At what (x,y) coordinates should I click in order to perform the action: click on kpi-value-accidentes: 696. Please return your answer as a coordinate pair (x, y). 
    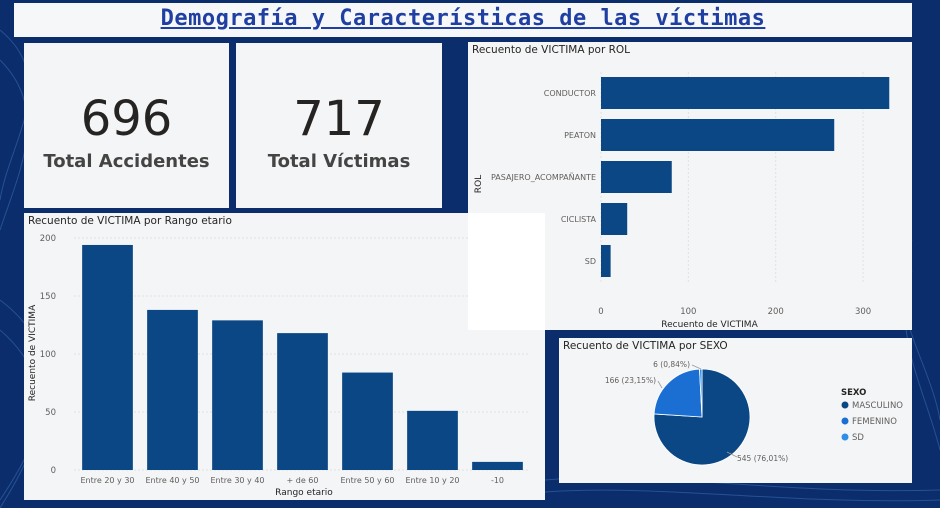
    Looking at the image, I should click on (126, 119).